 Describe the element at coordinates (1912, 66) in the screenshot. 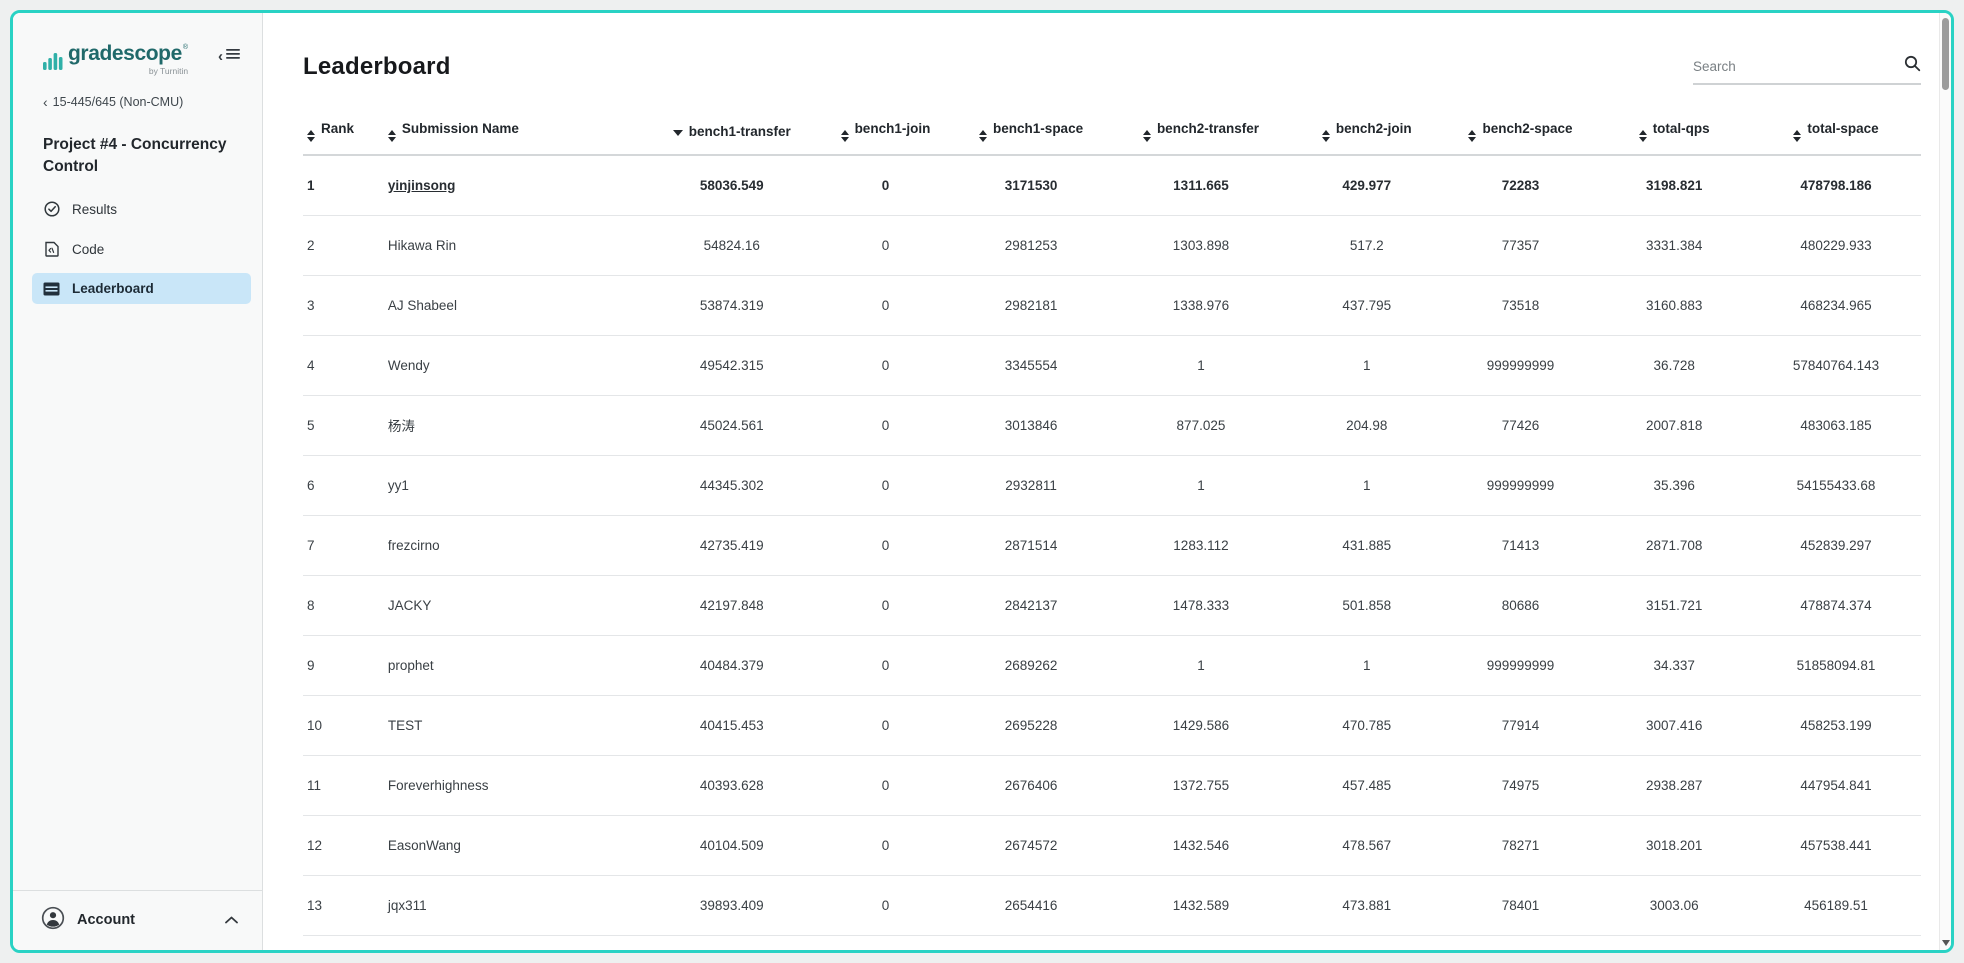

I see `search-icon` at that location.